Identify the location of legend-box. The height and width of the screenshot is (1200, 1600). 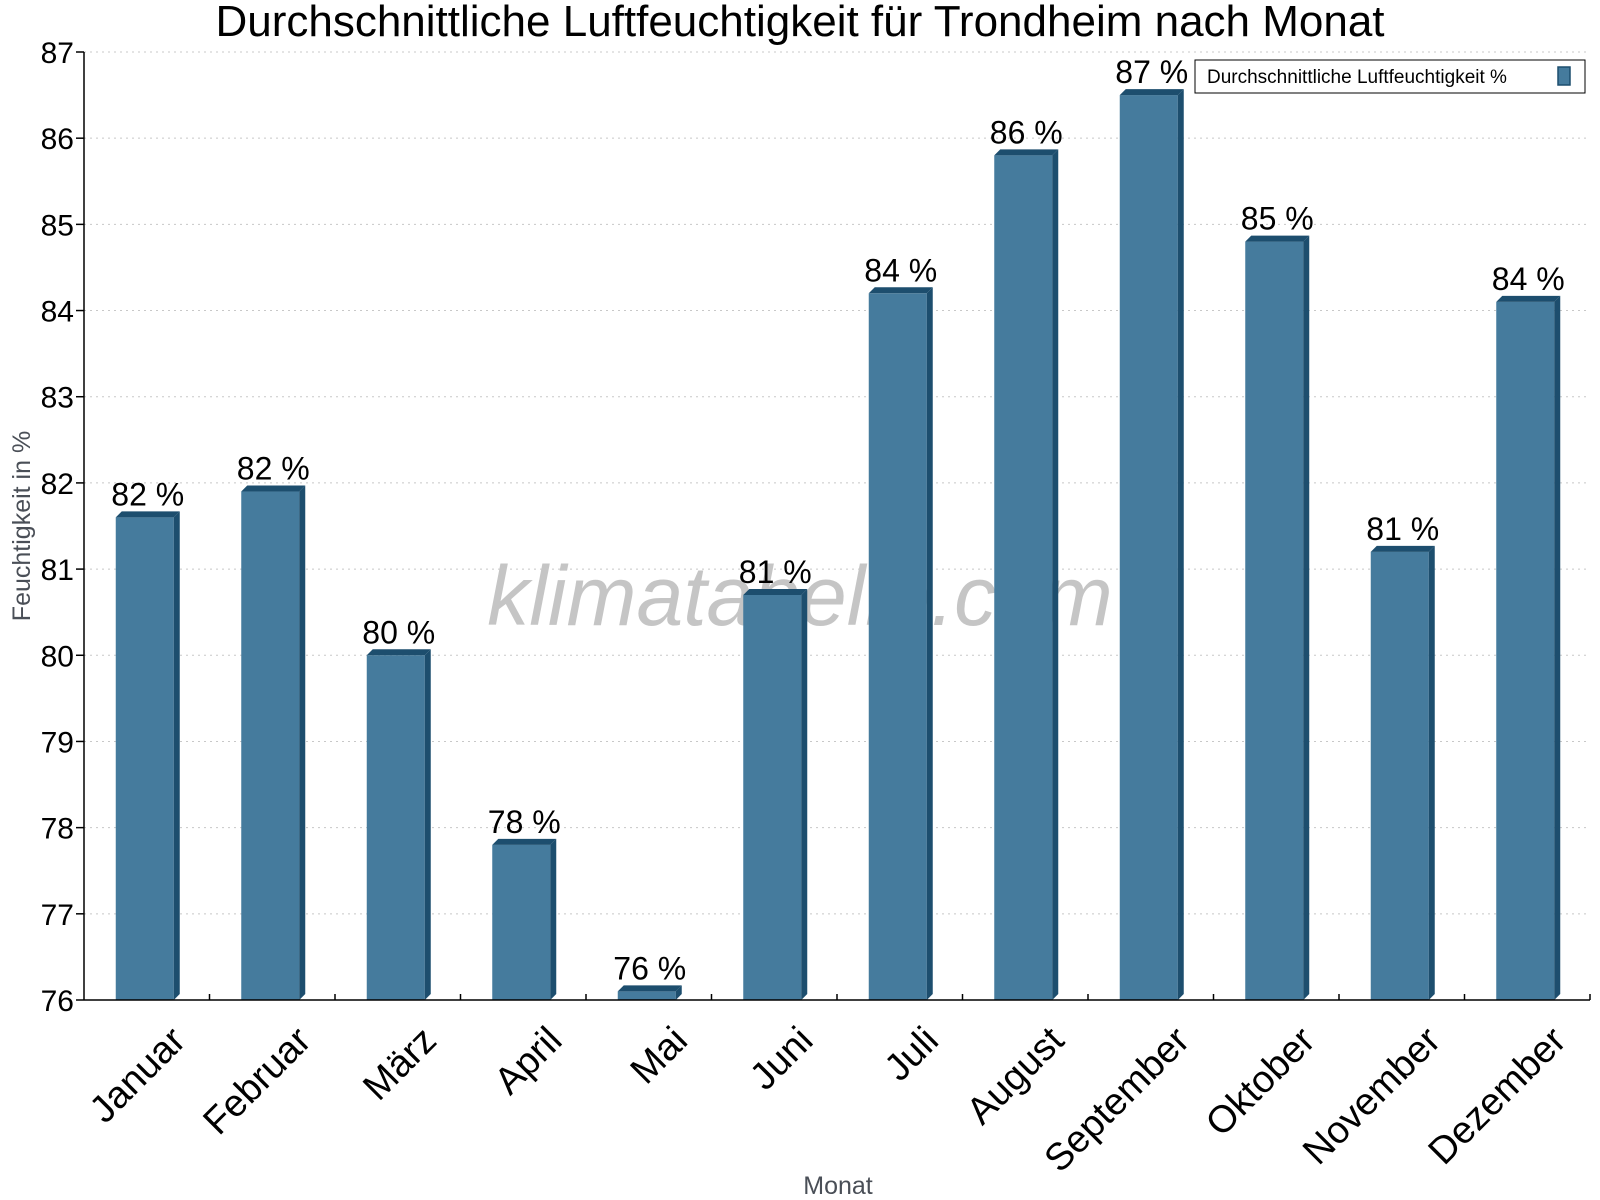
(1390, 76).